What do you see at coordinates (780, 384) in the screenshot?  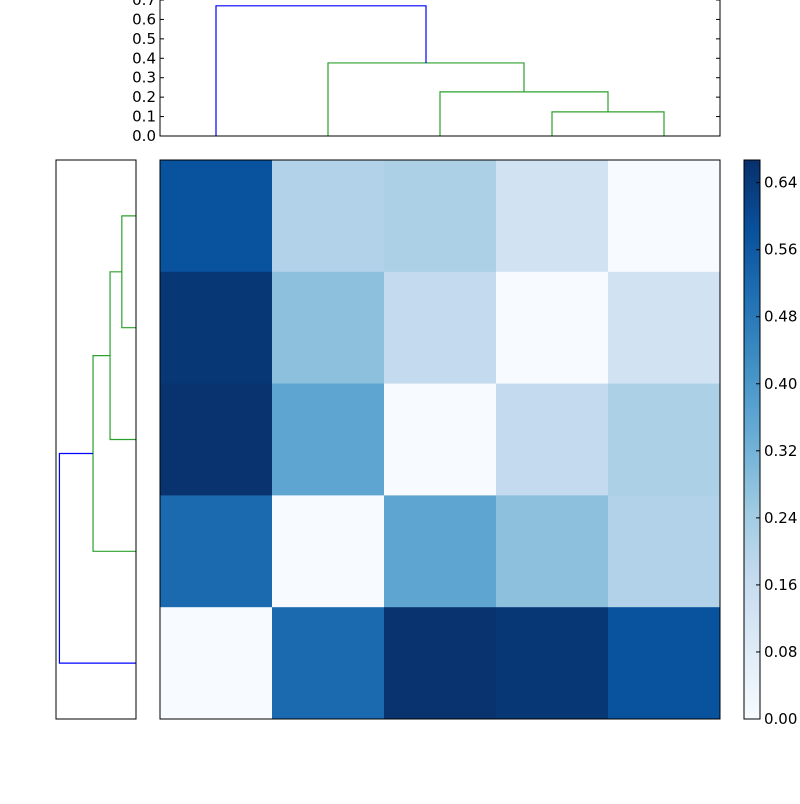 I see `colorbar-tick-label: 0.40` at bounding box center [780, 384].